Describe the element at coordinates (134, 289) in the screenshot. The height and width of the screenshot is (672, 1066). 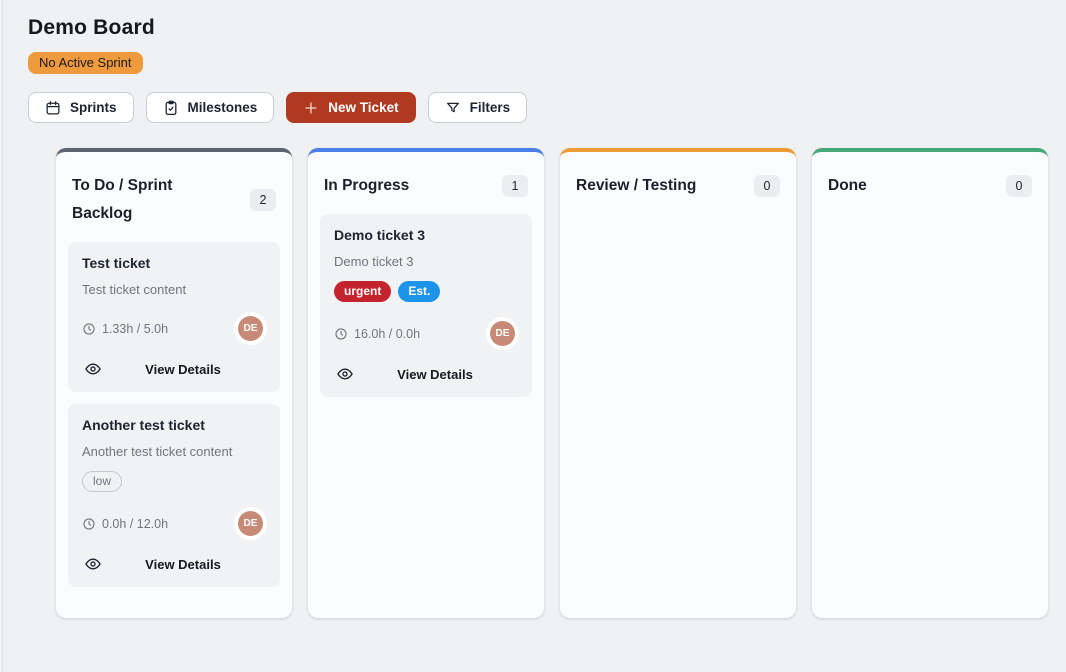
I see `ticket-description: Test ticket content` at that location.